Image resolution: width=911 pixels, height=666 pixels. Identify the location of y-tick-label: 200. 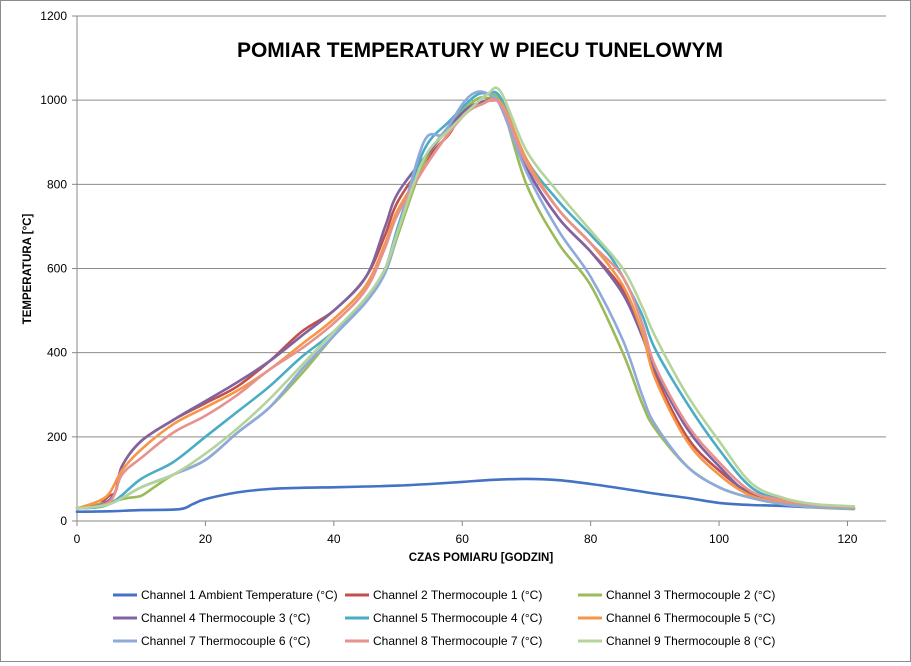
(57, 437).